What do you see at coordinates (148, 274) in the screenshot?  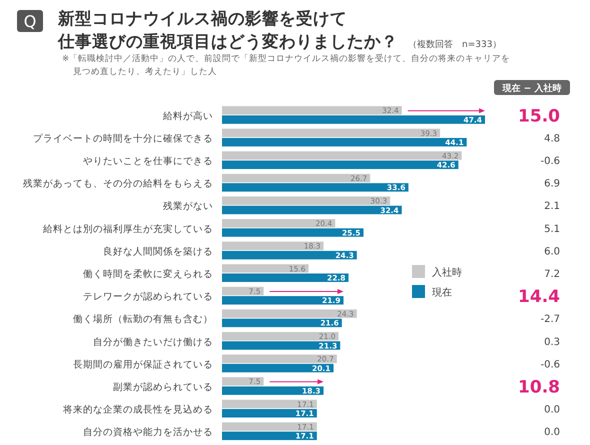 I see `y-tick-label: 働く時間を柔軟に変えられる` at bounding box center [148, 274].